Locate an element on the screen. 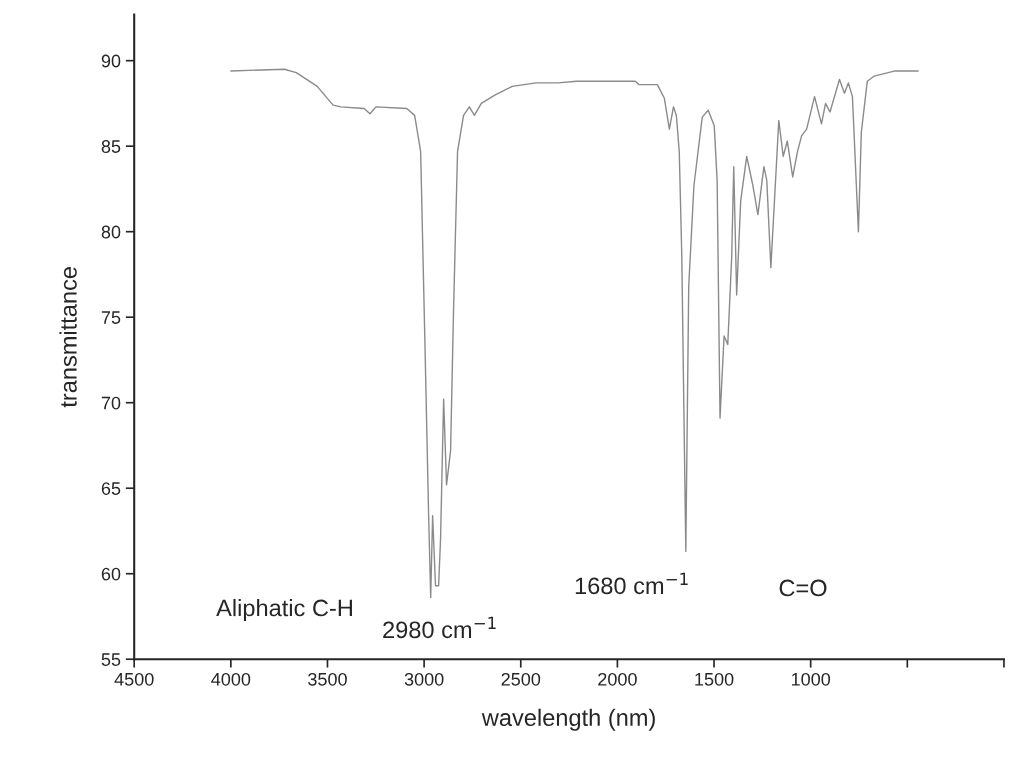  x-tick-label: 3500 is located at coordinates (327, 679).